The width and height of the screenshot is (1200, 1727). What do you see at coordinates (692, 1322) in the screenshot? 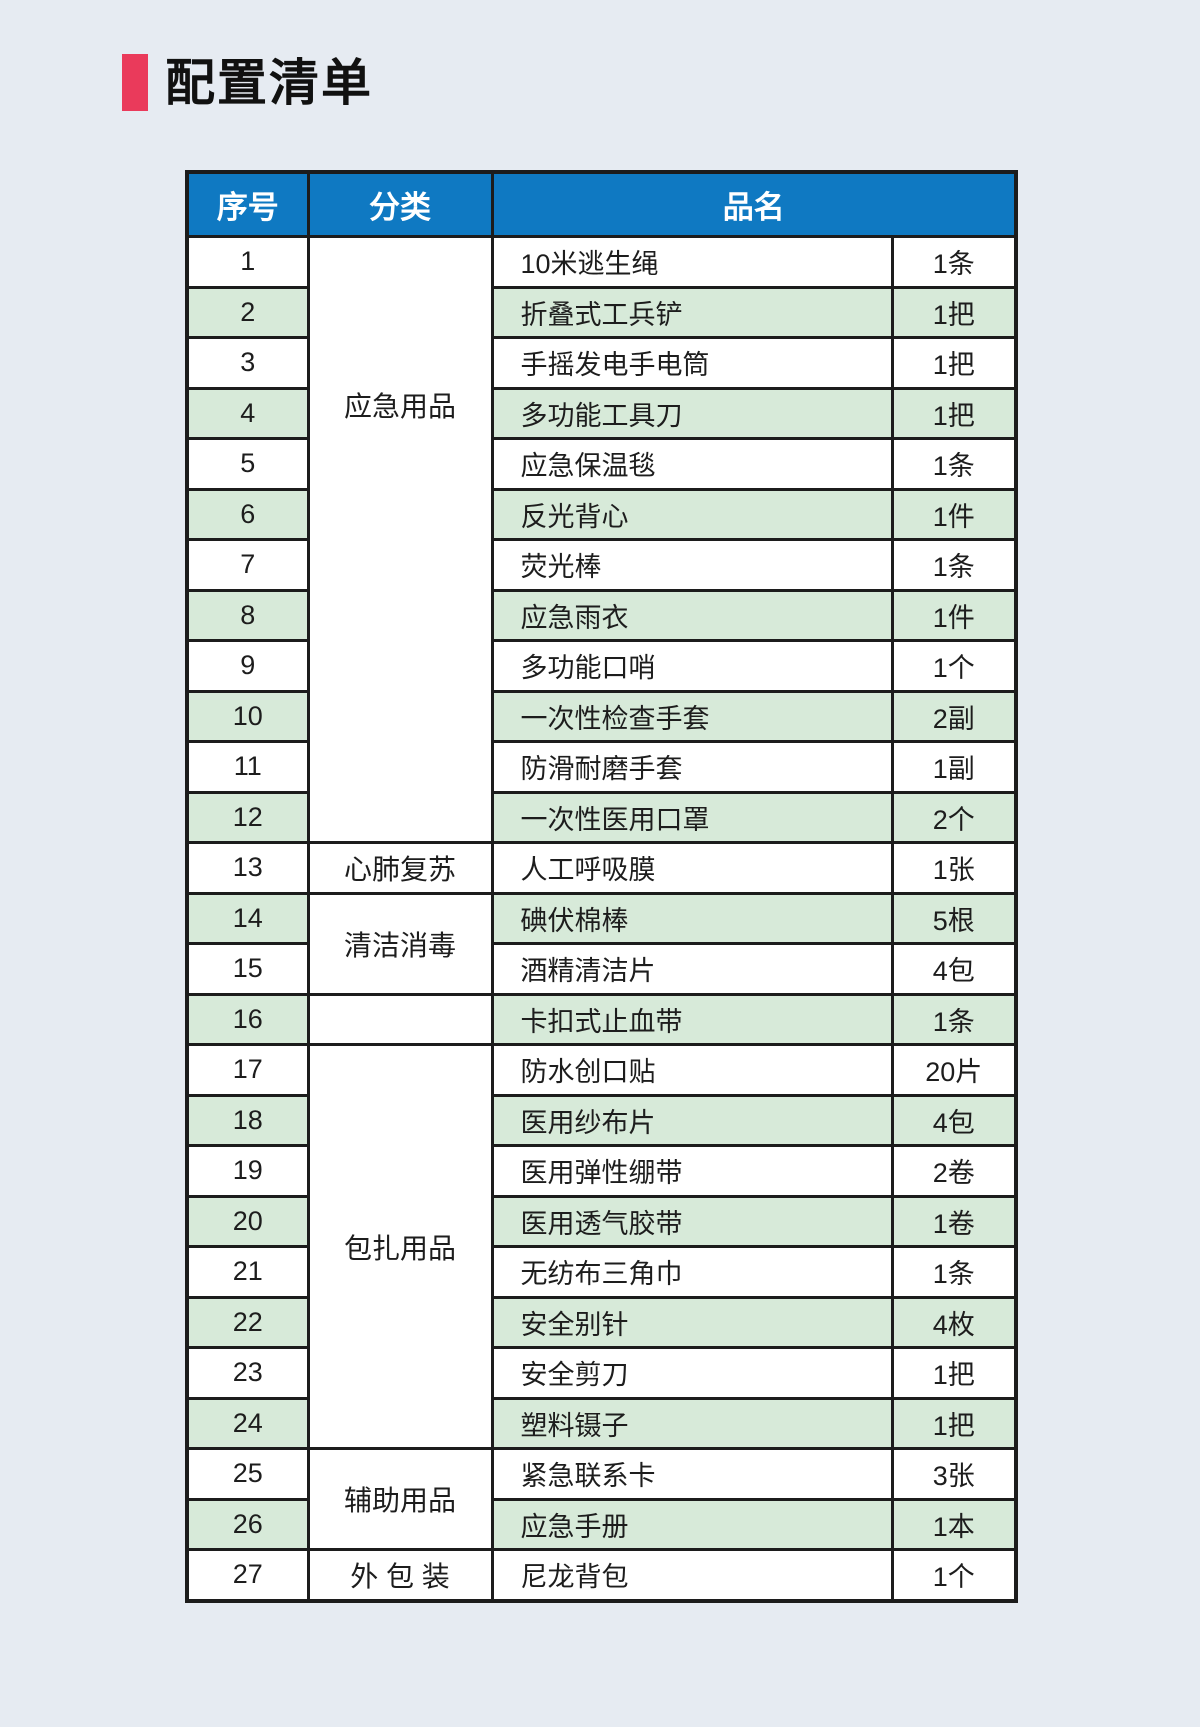
I see `item-name-cell: 安全别针` at bounding box center [692, 1322].